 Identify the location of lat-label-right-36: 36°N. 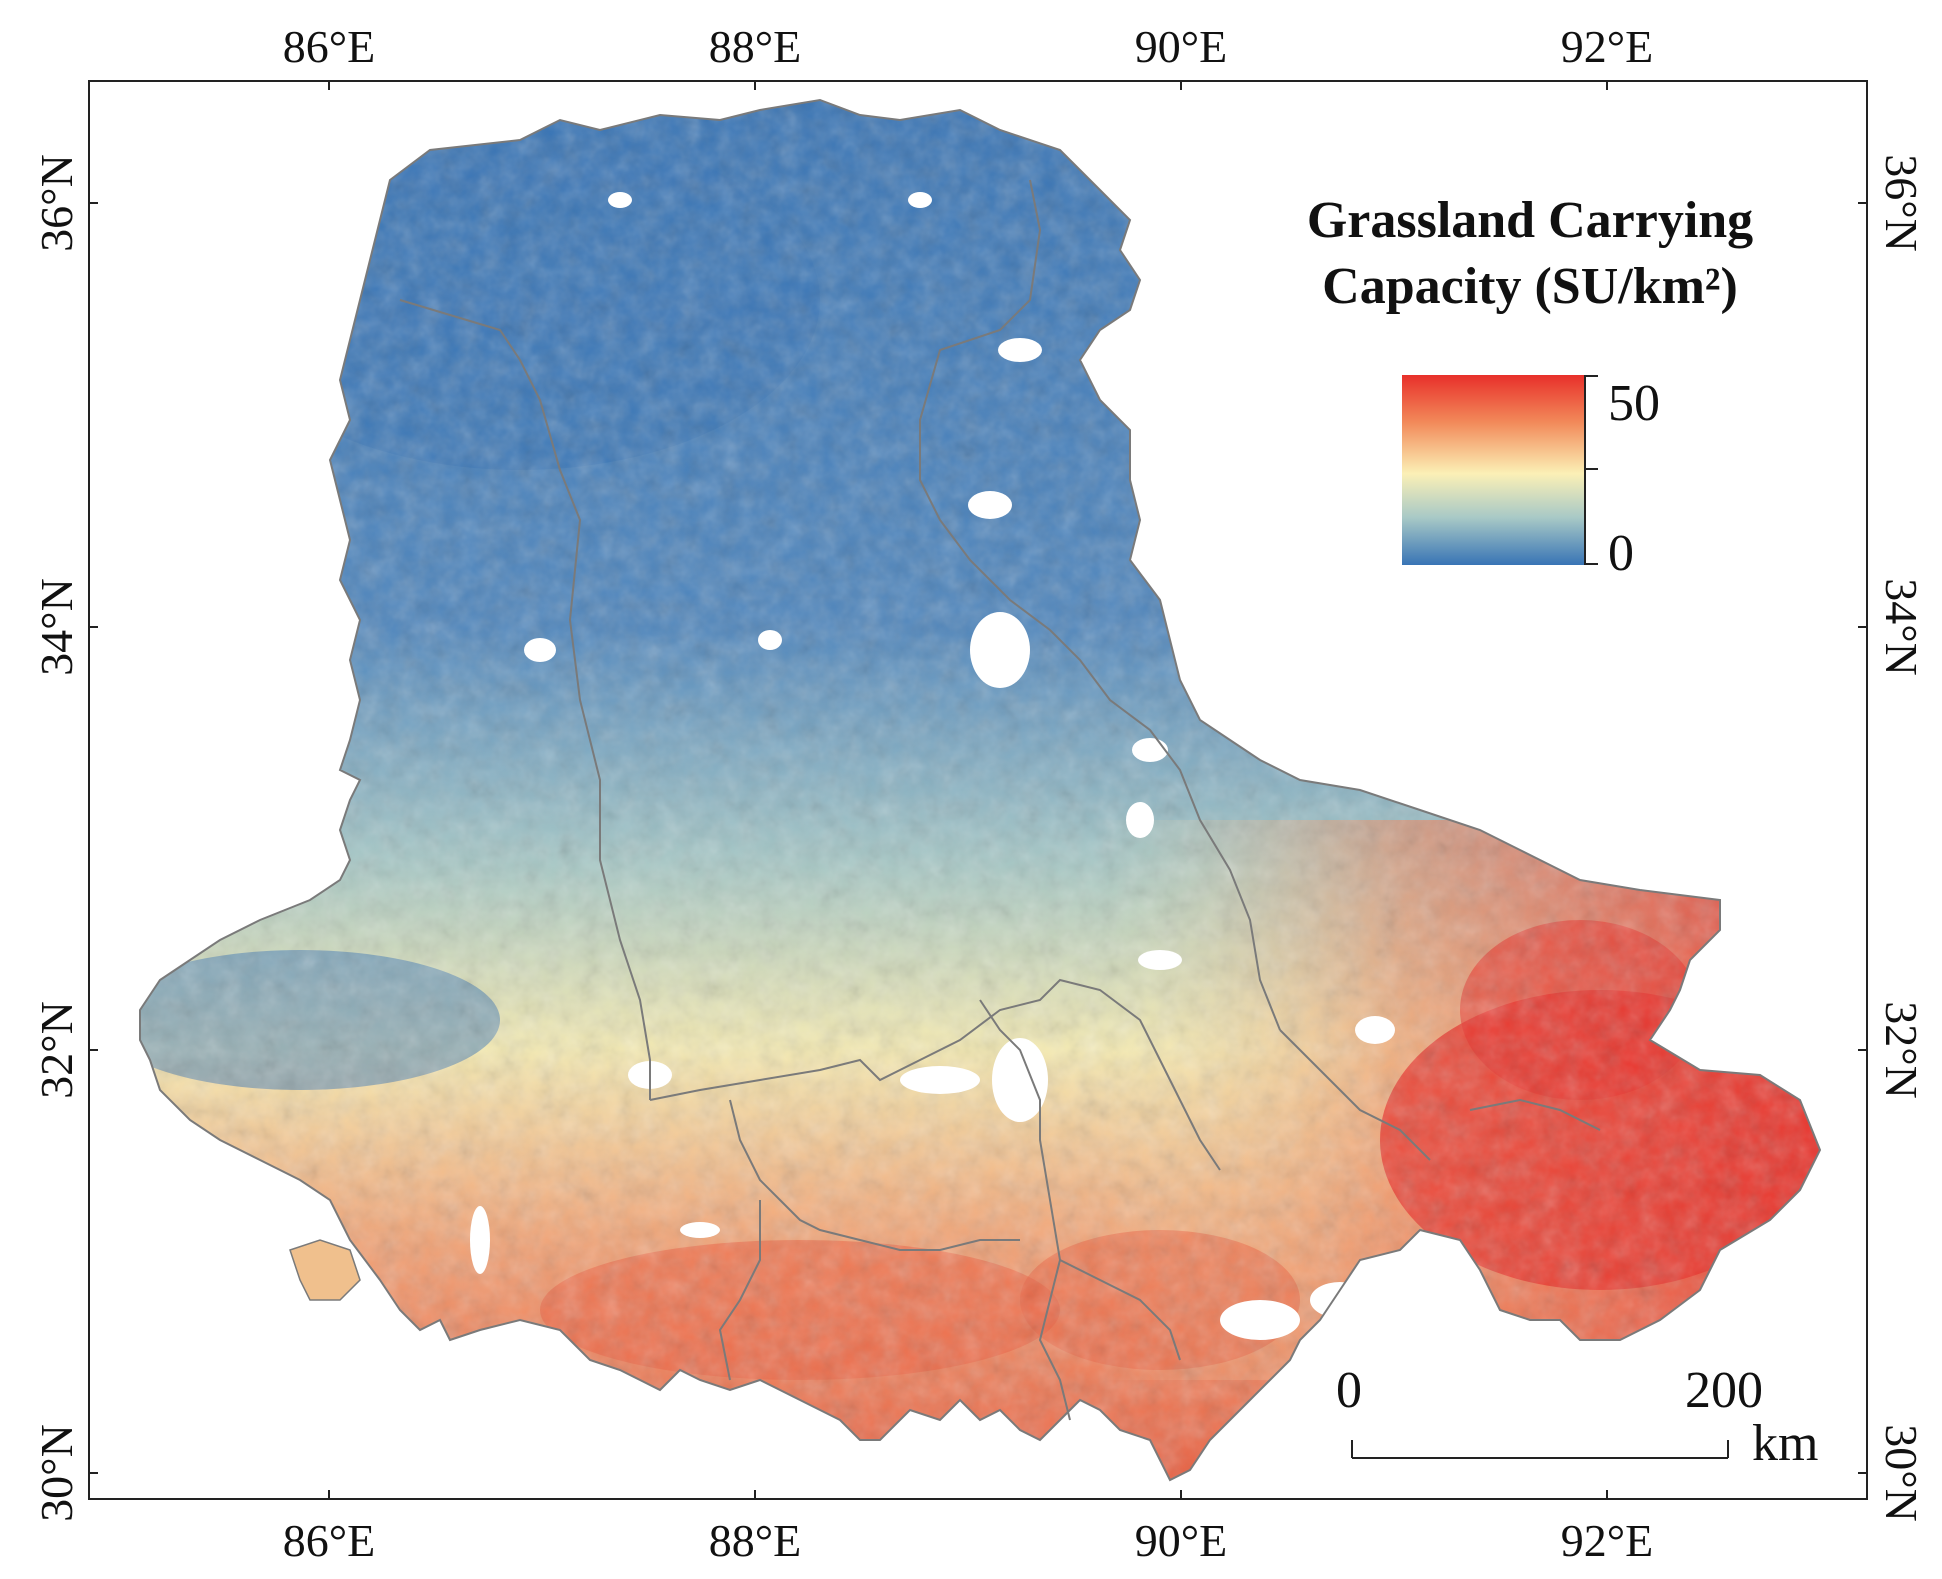
(1901, 203).